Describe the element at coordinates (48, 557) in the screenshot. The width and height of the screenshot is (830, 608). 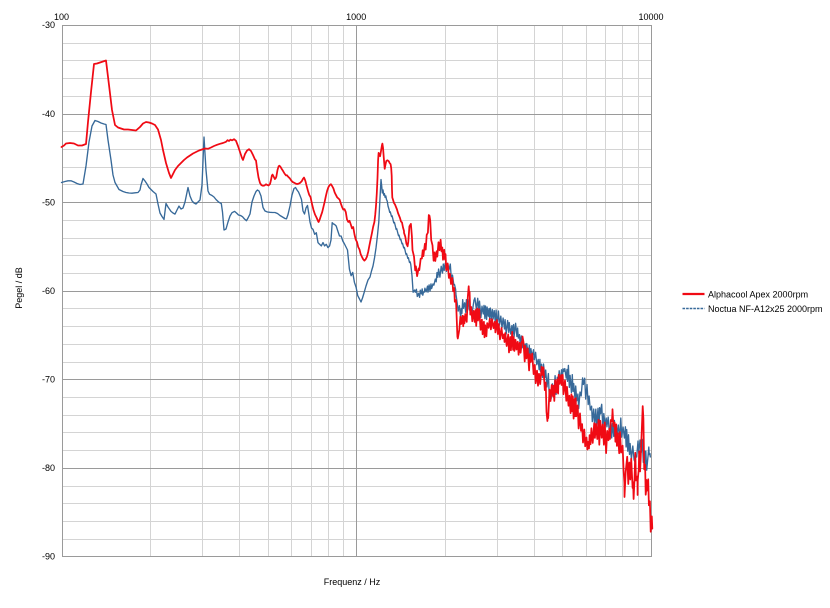
I see `svg-text: -90` at that location.